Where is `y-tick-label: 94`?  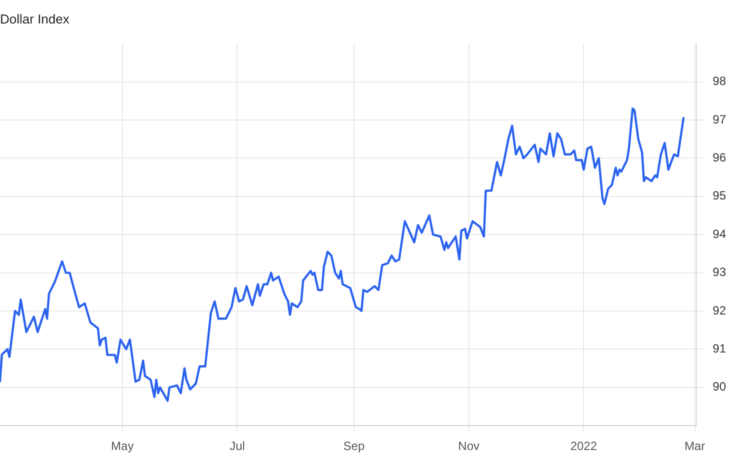 y-tick-label: 94 is located at coordinates (719, 233).